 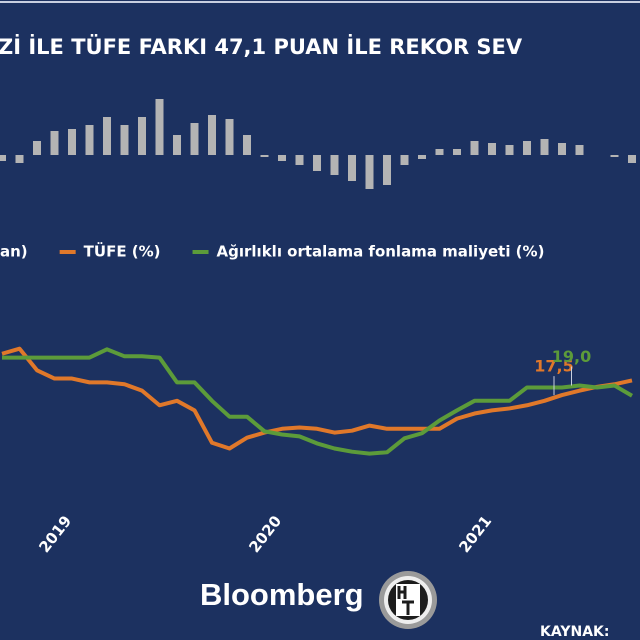 I want to click on legend-label: TÜFE (%), so click(x=122, y=251).